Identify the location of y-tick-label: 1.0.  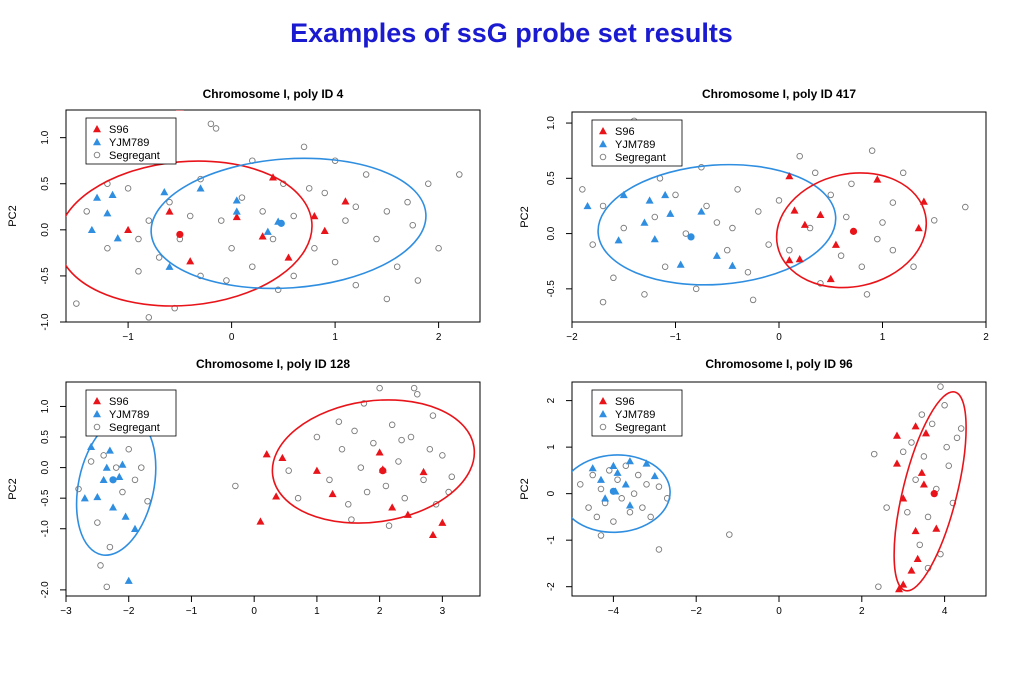
(551, 123).